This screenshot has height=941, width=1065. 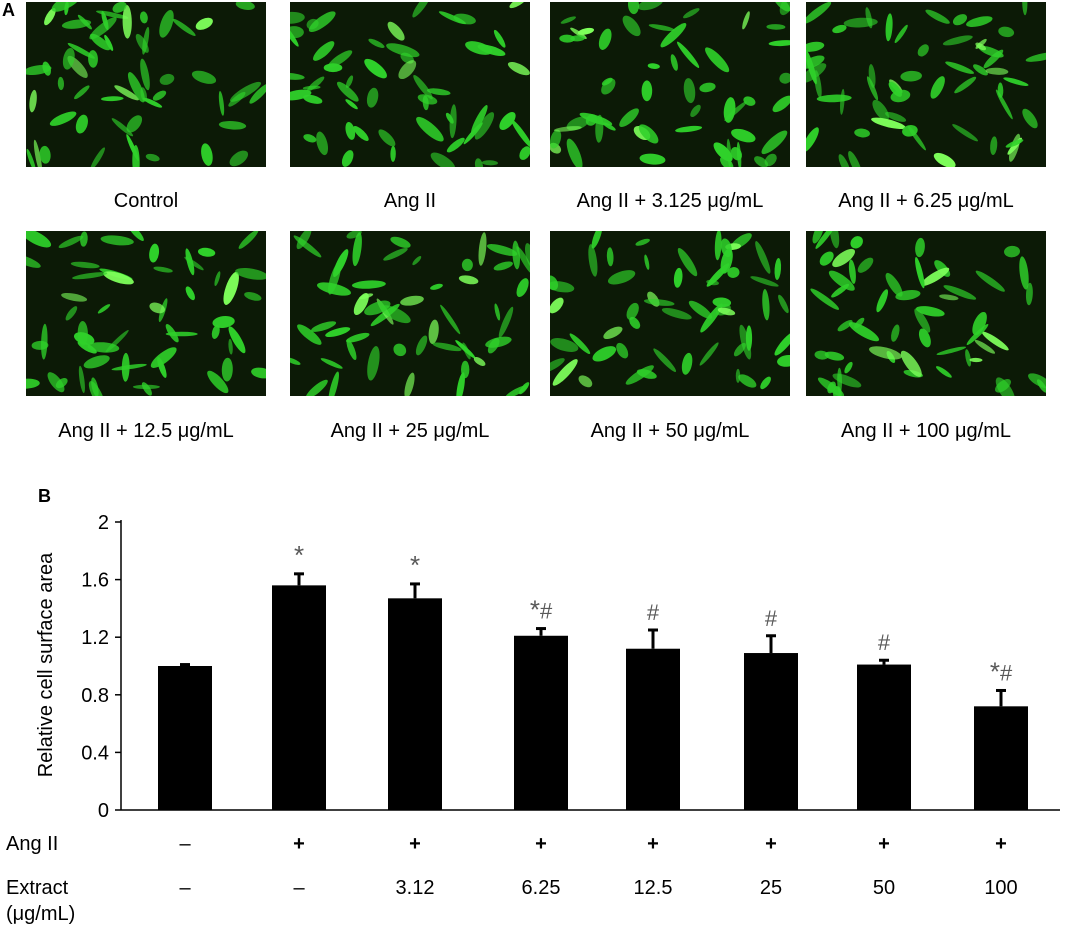 What do you see at coordinates (884, 642) in the screenshot?
I see `significance-marker: #` at bounding box center [884, 642].